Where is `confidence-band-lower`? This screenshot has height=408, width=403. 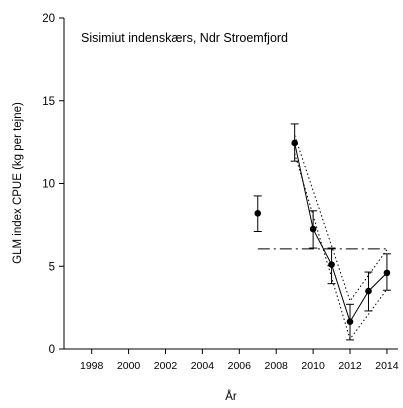 confidence-band-lower is located at coordinates (341, 247).